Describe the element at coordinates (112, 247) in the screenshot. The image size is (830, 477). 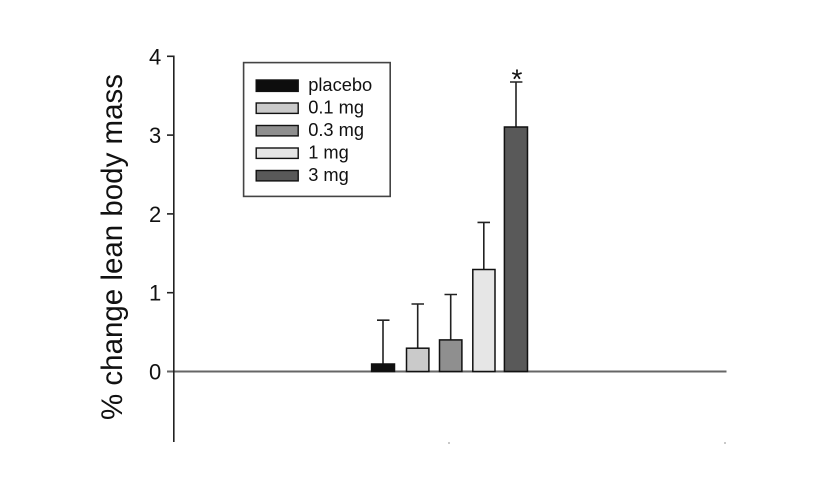
I see `svg-text: % change lean body mass` at that location.